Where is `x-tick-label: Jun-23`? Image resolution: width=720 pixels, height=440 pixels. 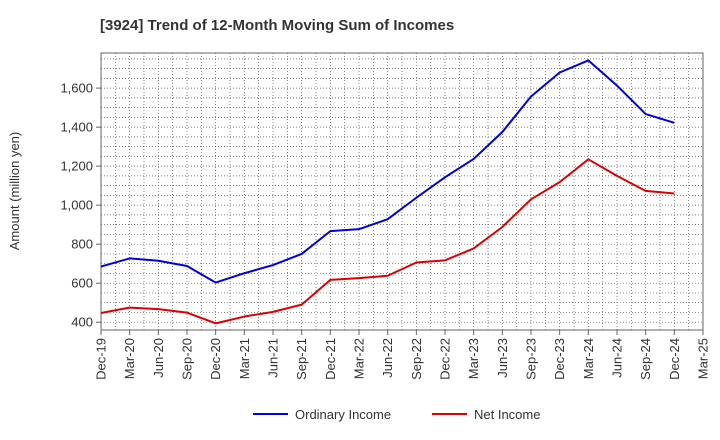 x-tick-label: Jun-23 is located at coordinates (502, 358).